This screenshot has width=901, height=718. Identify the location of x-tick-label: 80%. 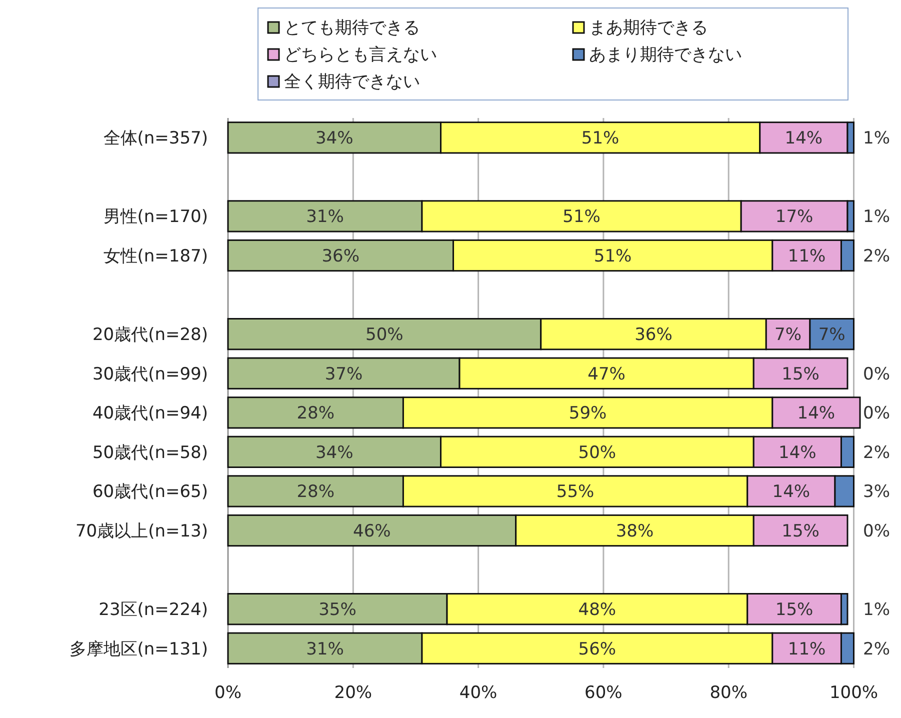
(729, 693).